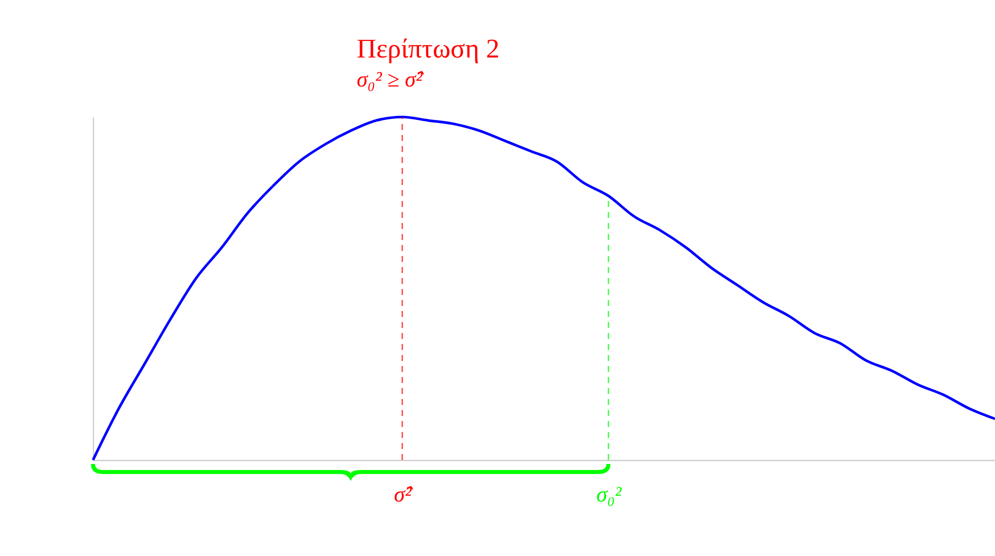 The height and width of the screenshot is (556, 995). Describe the element at coordinates (390, 79) in the screenshot. I see `chart-subtitle: σ₀² ≥ σ̂²` at that location.